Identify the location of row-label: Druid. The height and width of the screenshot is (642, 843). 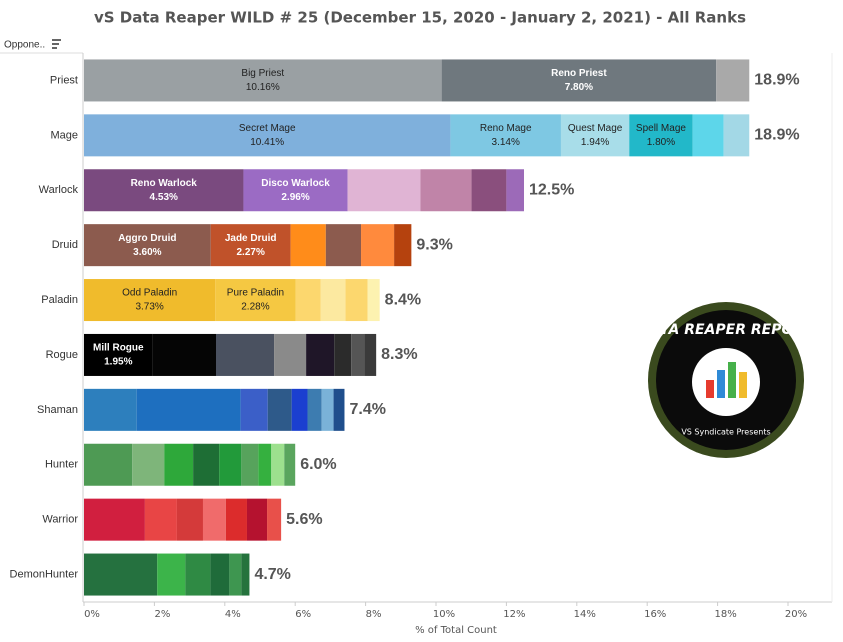
(65, 245).